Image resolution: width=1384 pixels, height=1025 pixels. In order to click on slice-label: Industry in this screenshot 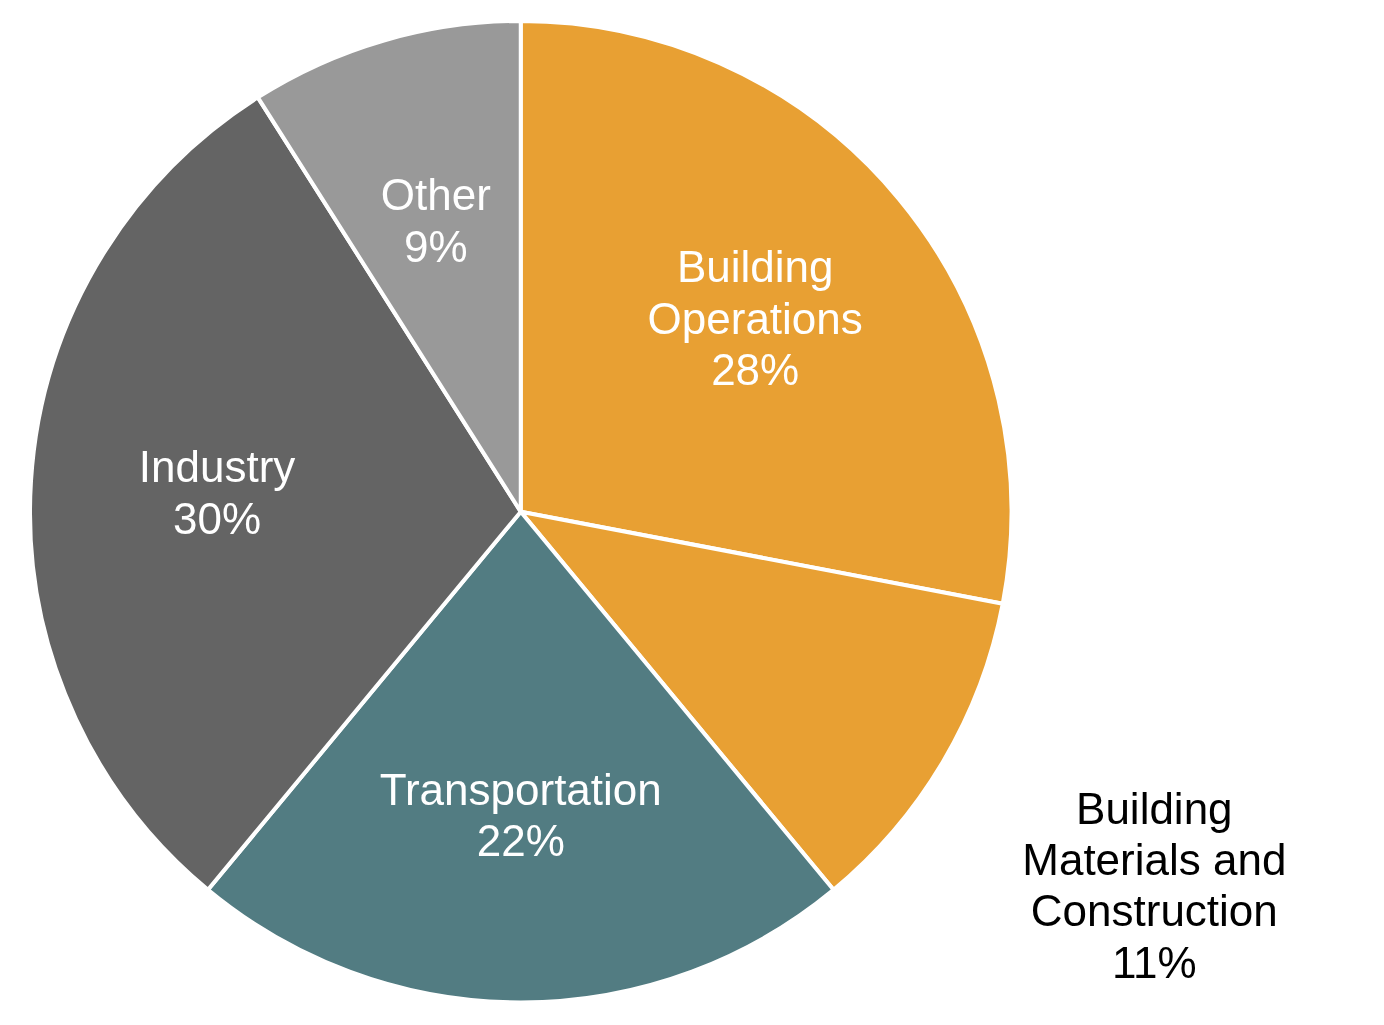, I will do `click(217, 467)`.